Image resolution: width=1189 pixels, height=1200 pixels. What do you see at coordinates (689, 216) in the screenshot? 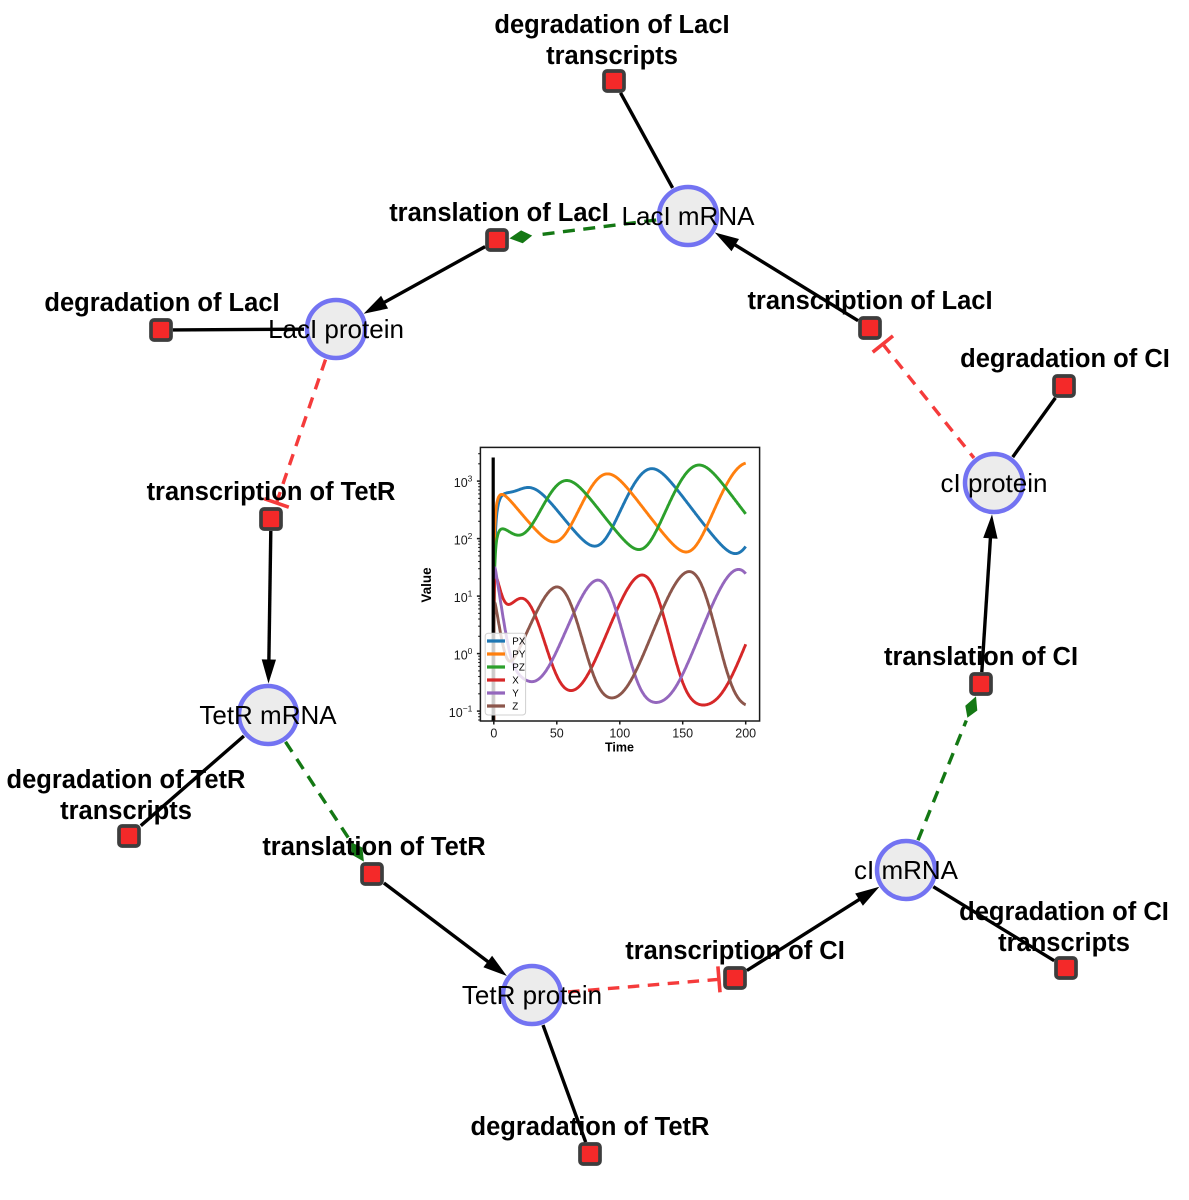
I see `svg-text: LacI mRNA` at bounding box center [689, 216].